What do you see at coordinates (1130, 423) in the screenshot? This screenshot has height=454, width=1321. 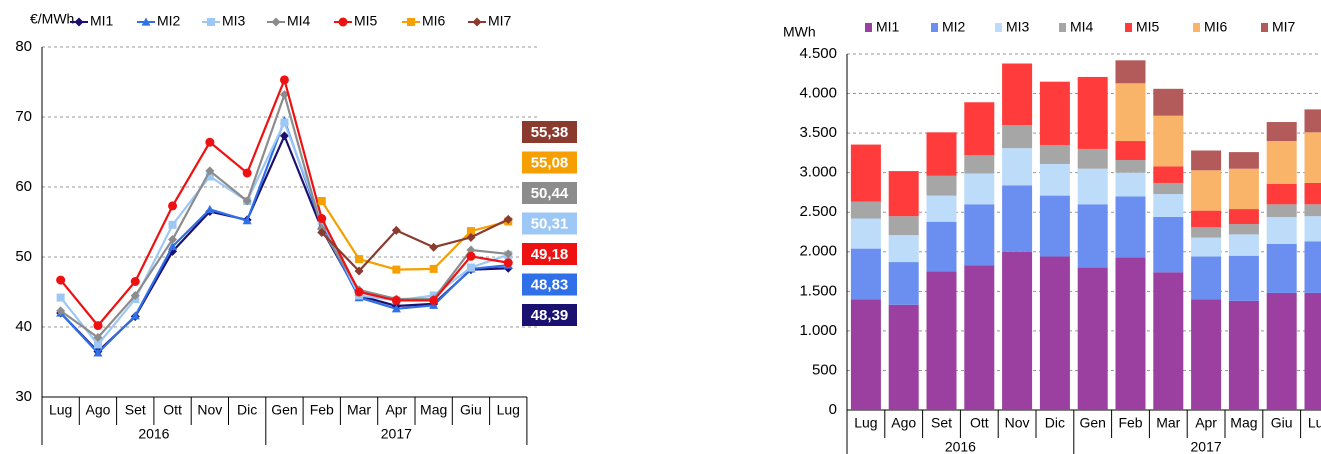 I see `x-tick-label: Feb` at bounding box center [1130, 423].